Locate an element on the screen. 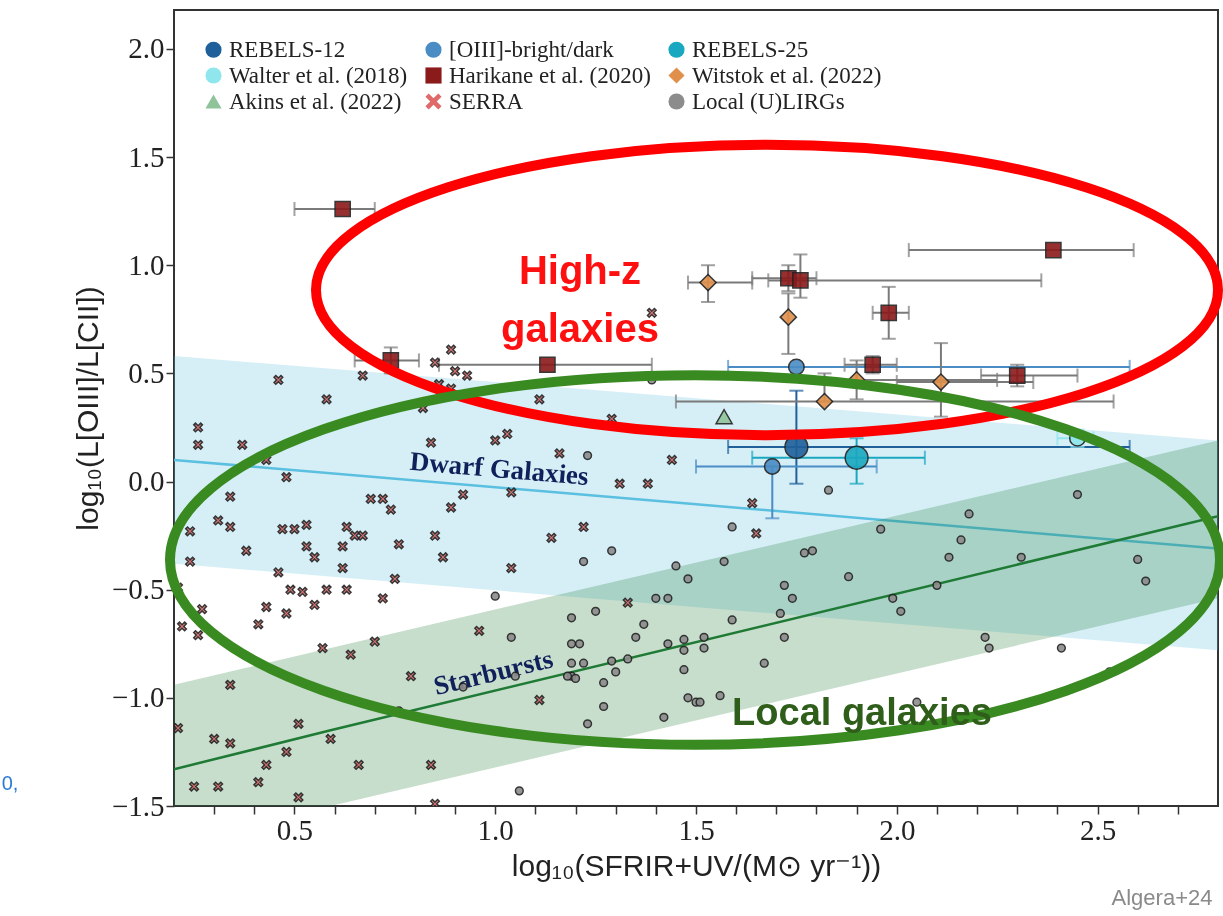 This screenshot has width=1223, height=916. y-tick-label: −1.0 is located at coordinates (138, 697).